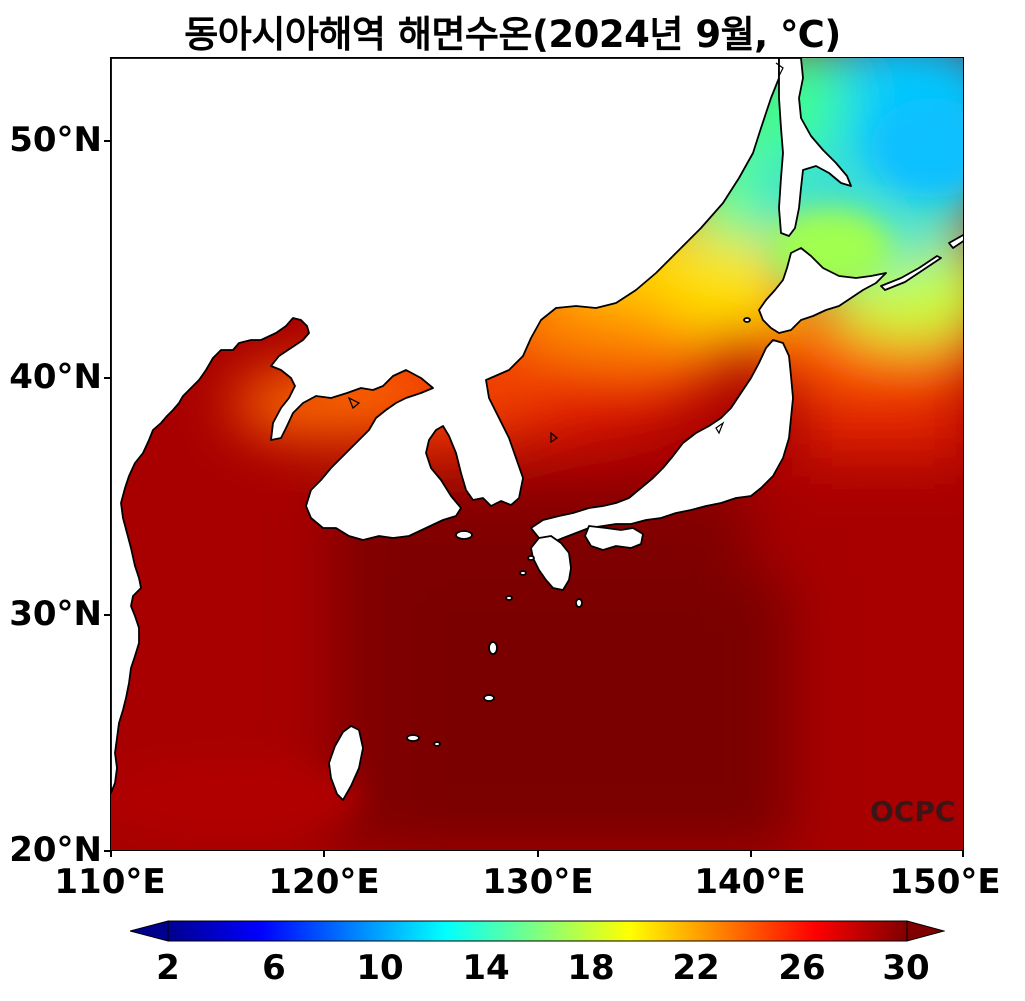  I want to click on lon-label-110: 110°E, so click(110, 882).